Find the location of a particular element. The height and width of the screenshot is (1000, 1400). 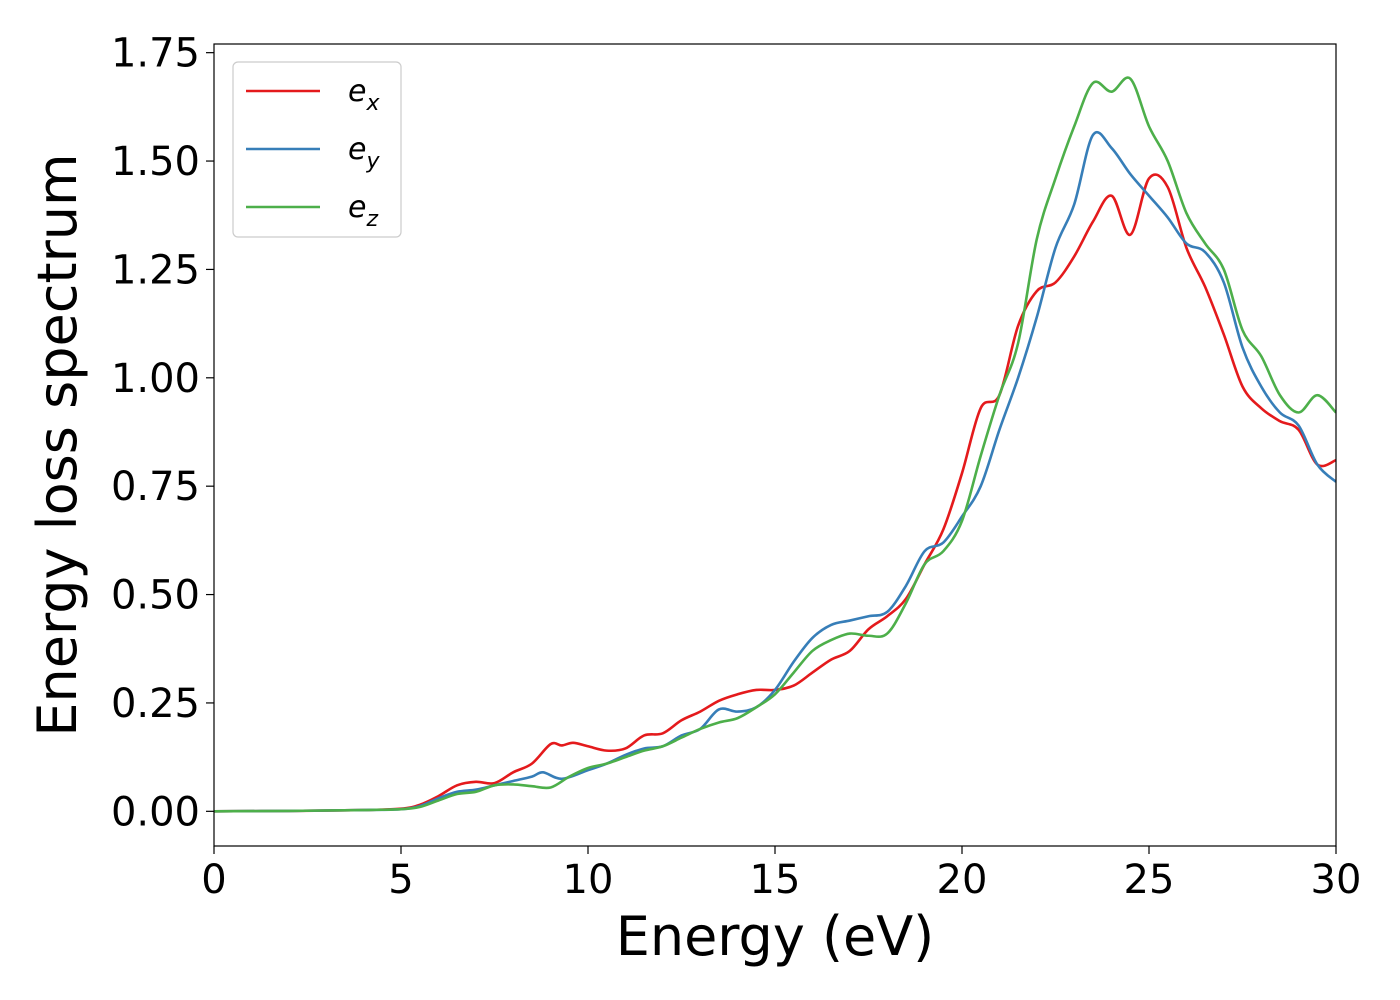

x-axis: 0 5 10 15 20 25 30 is located at coordinates (781, 874).